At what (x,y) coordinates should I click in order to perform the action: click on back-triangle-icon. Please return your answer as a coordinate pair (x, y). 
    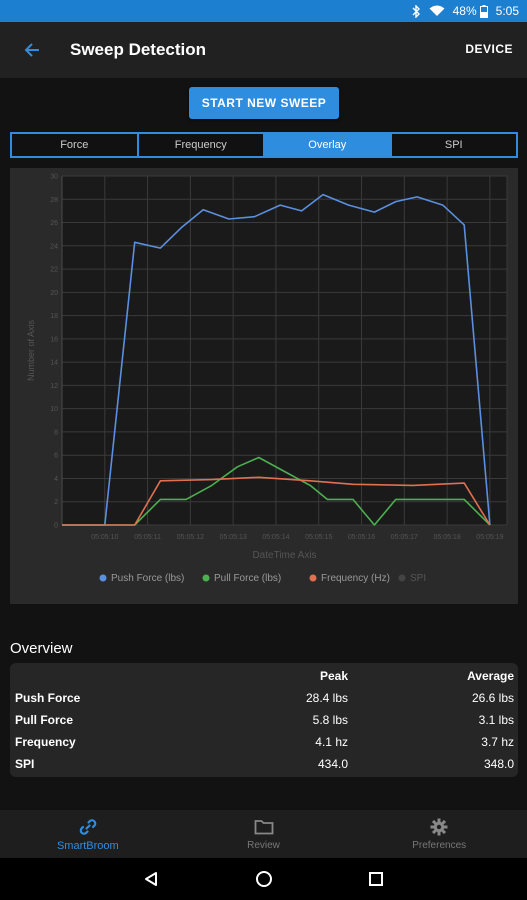
    Looking at the image, I should click on (151, 879).